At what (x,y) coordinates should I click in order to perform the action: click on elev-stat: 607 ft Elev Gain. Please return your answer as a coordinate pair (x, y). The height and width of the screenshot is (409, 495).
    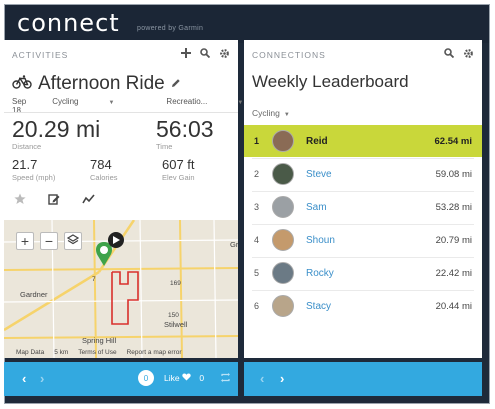
    Looking at the image, I should click on (178, 170).